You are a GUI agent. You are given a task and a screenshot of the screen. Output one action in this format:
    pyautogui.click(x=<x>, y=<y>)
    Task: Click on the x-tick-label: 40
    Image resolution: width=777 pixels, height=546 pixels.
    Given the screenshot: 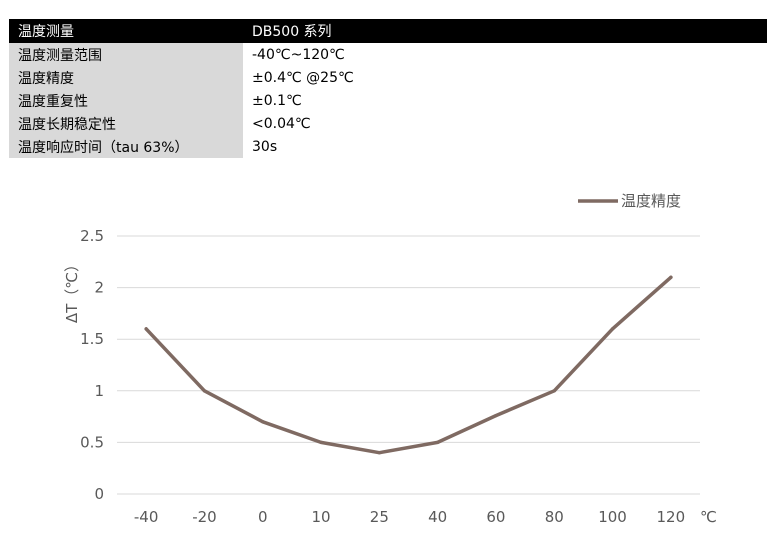 What is the action you would take?
    pyautogui.click(x=437, y=517)
    